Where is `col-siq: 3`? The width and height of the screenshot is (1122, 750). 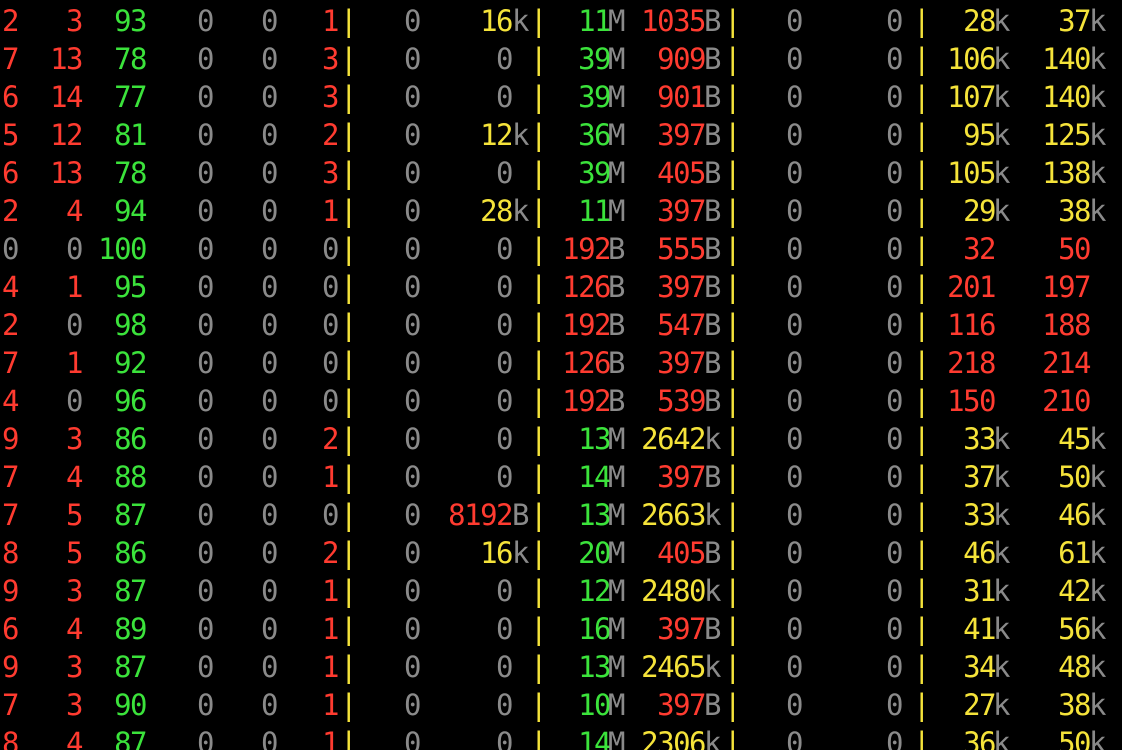
col-siq: 3 is located at coordinates (330, 173).